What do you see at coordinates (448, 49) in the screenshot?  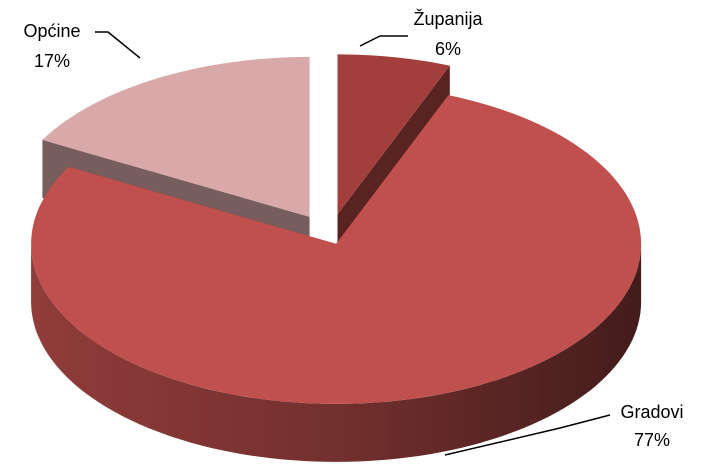 I see `slice-value-label: 6%` at bounding box center [448, 49].